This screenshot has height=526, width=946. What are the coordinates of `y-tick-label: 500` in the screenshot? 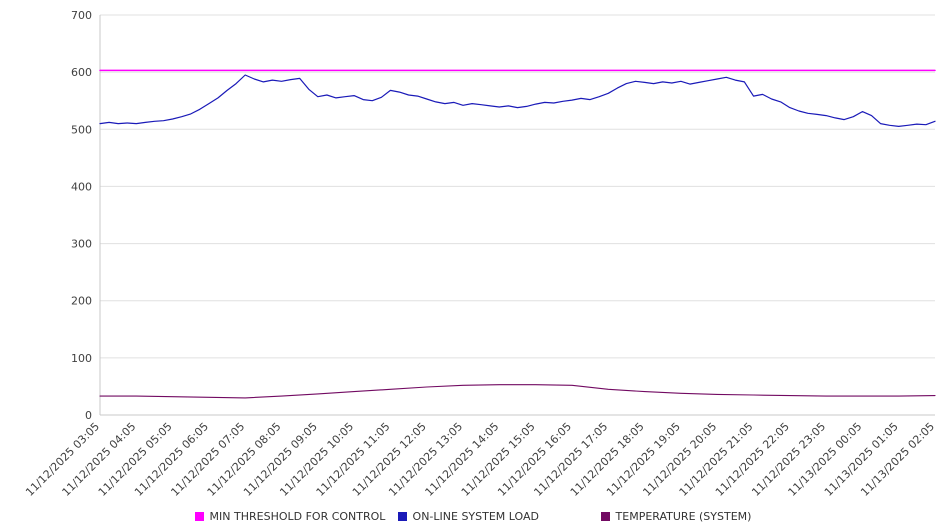 It's located at (81, 129).